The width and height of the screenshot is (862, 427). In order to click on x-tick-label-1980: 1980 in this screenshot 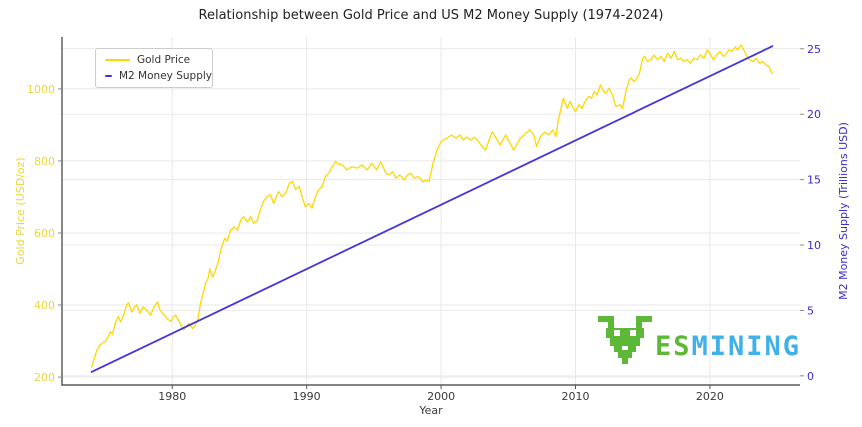, I will do `click(172, 396)`.